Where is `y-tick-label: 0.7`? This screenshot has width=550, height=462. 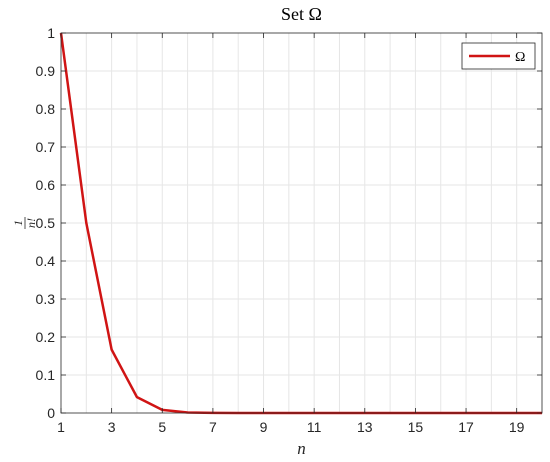
y-tick-label: 0.7 is located at coordinates (46, 147).